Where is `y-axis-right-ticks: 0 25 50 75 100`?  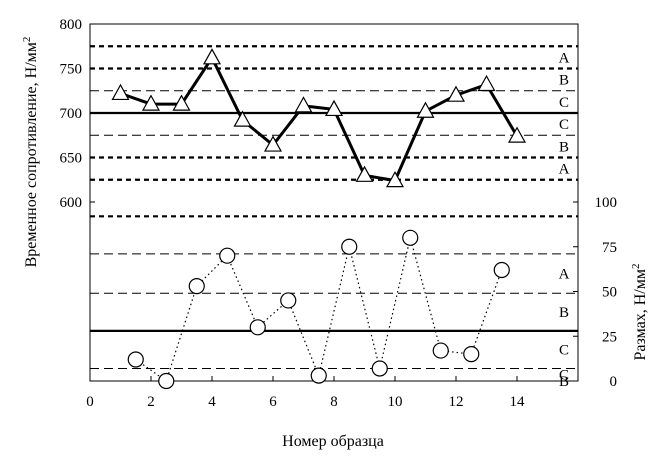
y-axis-right-ticks: 0 25 50 75 100 is located at coordinates (595, 292).